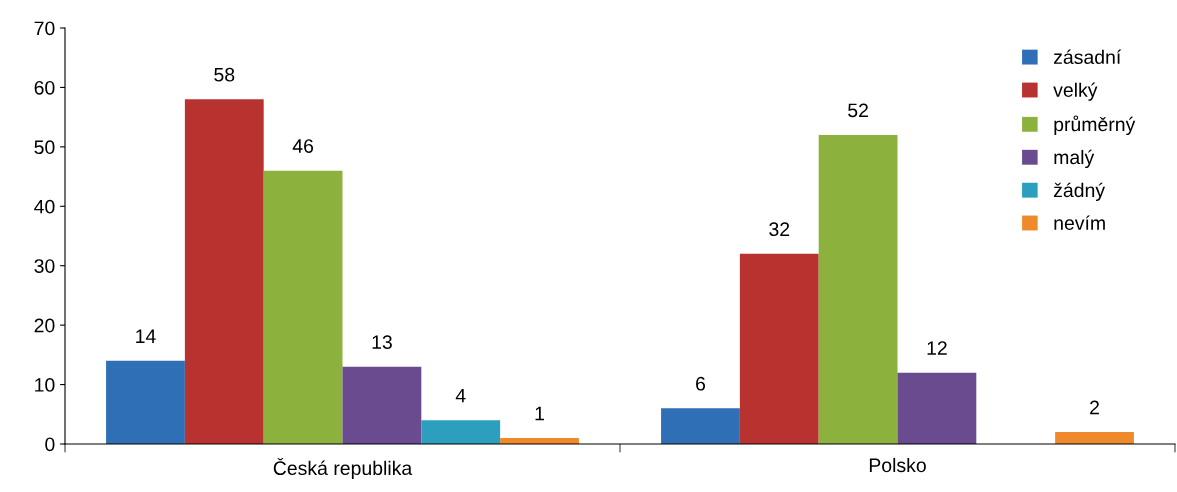 This screenshot has width=1177, height=492. Describe the element at coordinates (937, 348) in the screenshot. I see `data-label: 12` at that location.